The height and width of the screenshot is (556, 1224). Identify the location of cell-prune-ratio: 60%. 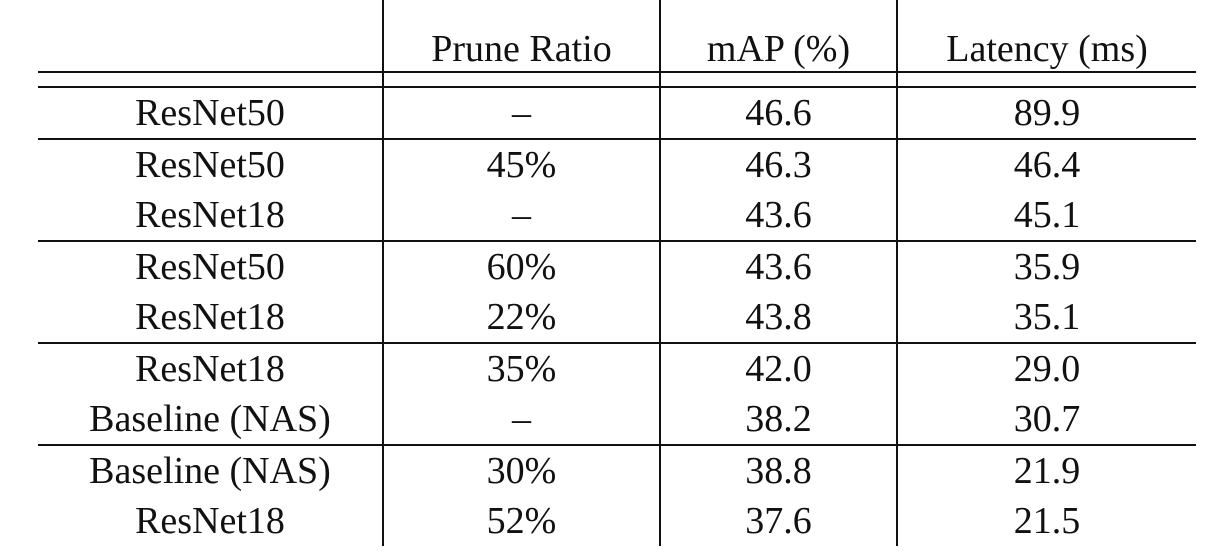
(521, 266).